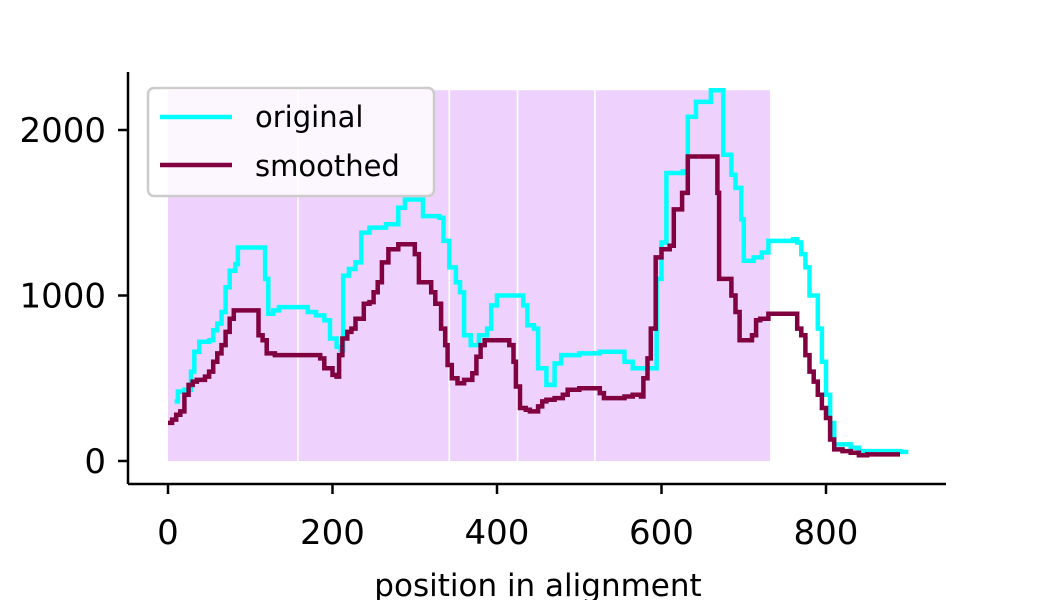 The height and width of the screenshot is (600, 1050). Describe the element at coordinates (291, 142) in the screenshot. I see `legend: original smoothed` at that location.